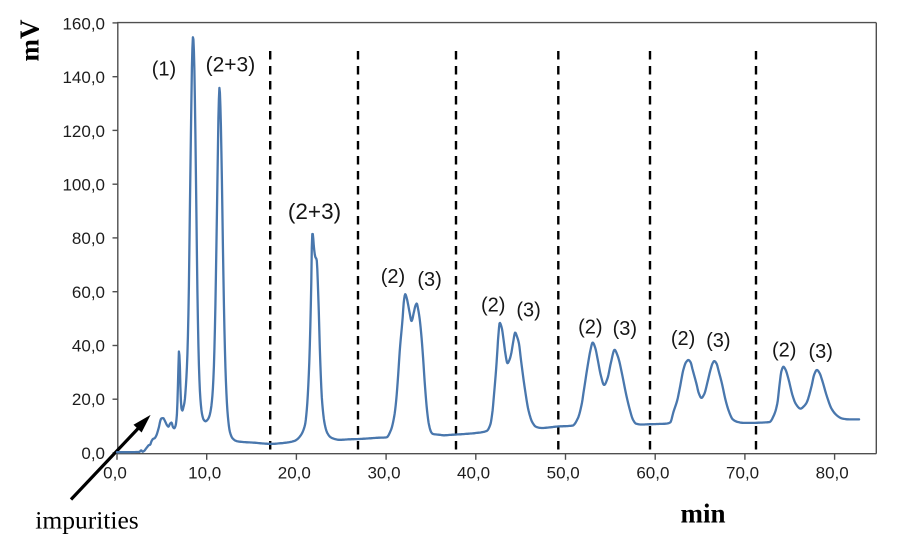  I want to click on svg-text: 50,0, so click(563, 473).